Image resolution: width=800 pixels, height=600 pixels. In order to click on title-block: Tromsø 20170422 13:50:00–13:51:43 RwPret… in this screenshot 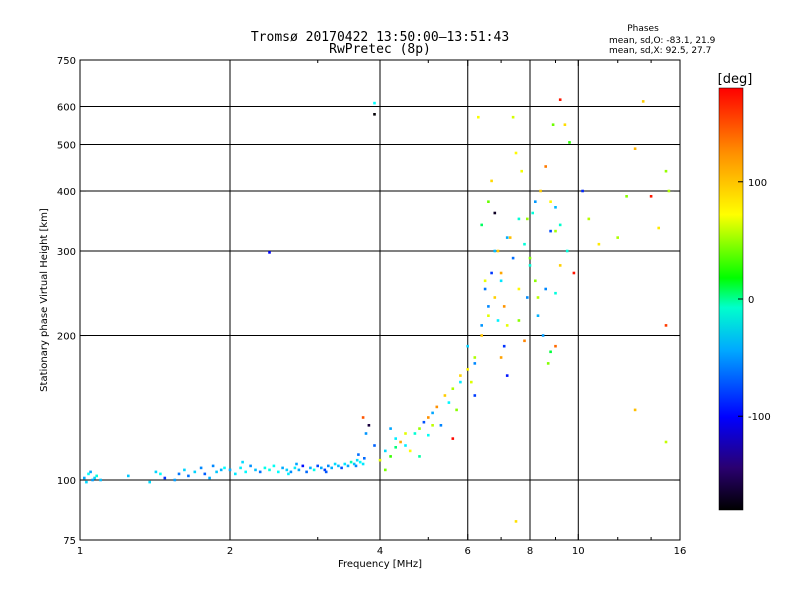, I will do `click(380, 43)`.